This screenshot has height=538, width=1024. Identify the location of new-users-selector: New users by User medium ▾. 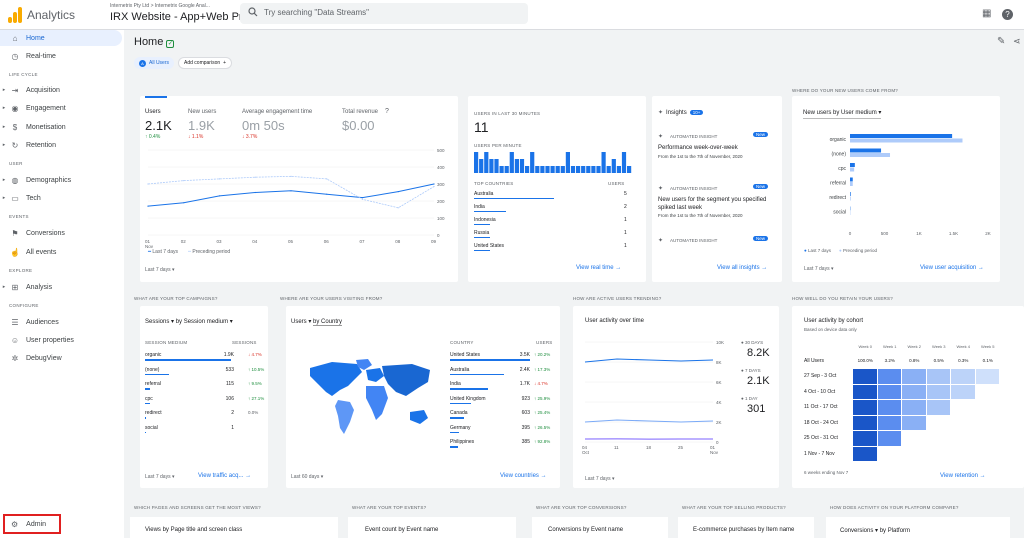
(842, 114).